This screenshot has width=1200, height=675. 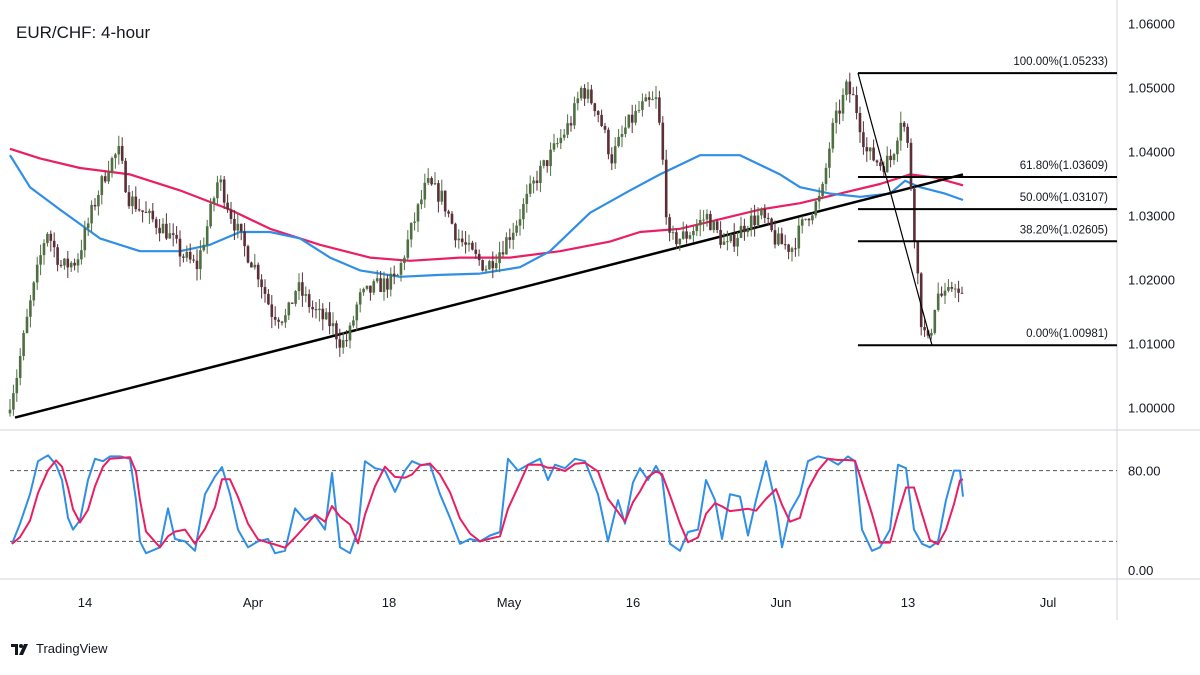 What do you see at coordinates (1060, 62) in the screenshot?
I see `fib-level-label: 100.00%(1.05233)` at bounding box center [1060, 62].